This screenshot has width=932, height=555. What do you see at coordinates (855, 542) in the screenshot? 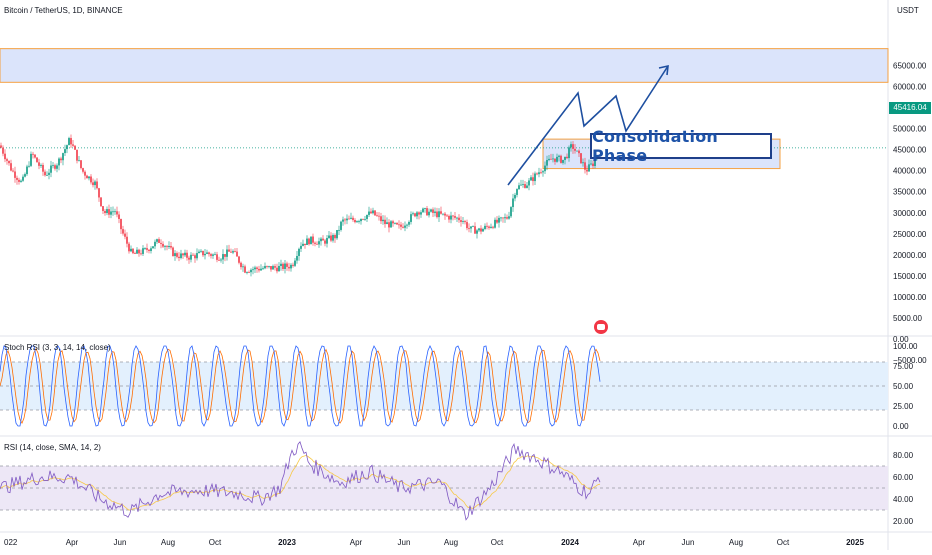
I see `time-axis-label: 2025` at bounding box center [855, 542].